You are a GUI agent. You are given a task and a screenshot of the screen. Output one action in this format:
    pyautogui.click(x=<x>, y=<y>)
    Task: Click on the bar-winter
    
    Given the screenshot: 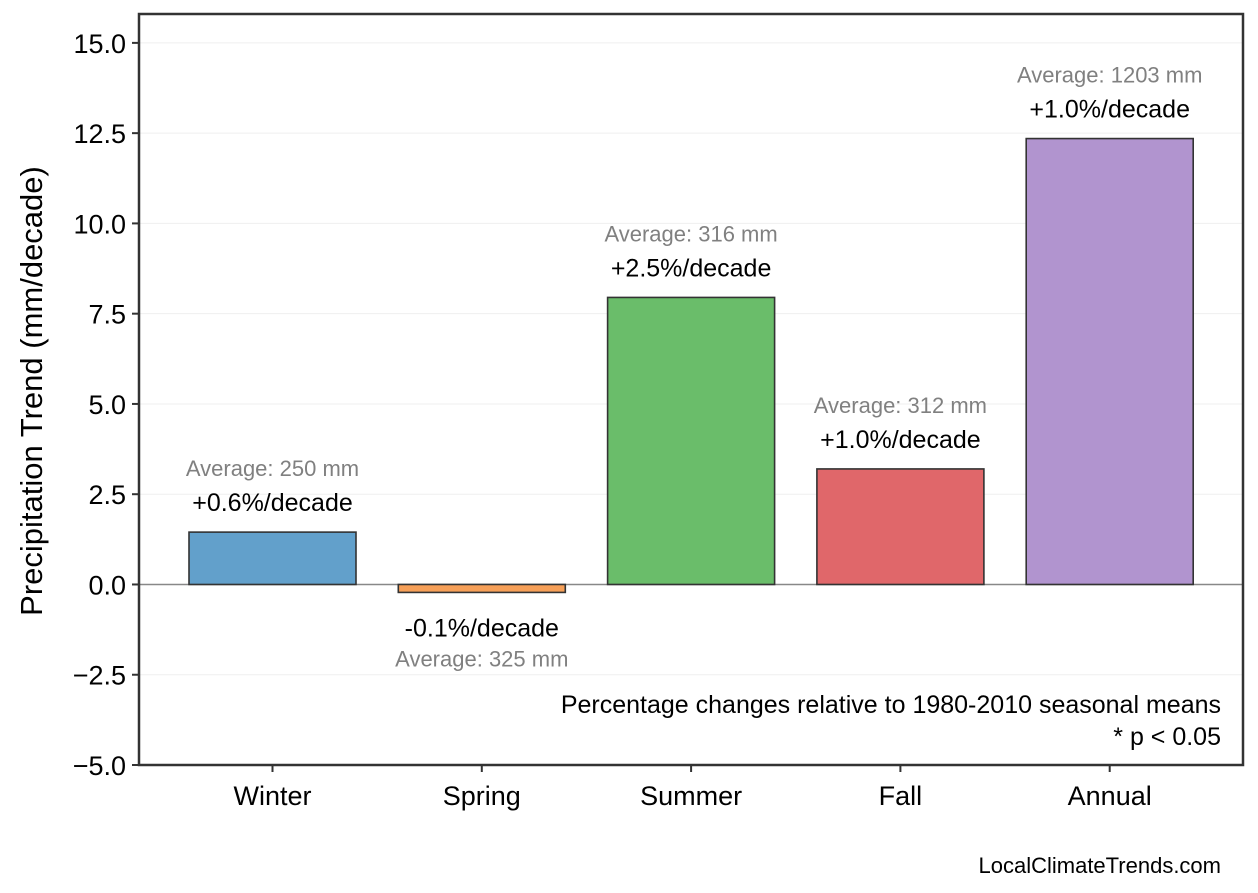 What is the action you would take?
    pyautogui.click(x=272, y=558)
    